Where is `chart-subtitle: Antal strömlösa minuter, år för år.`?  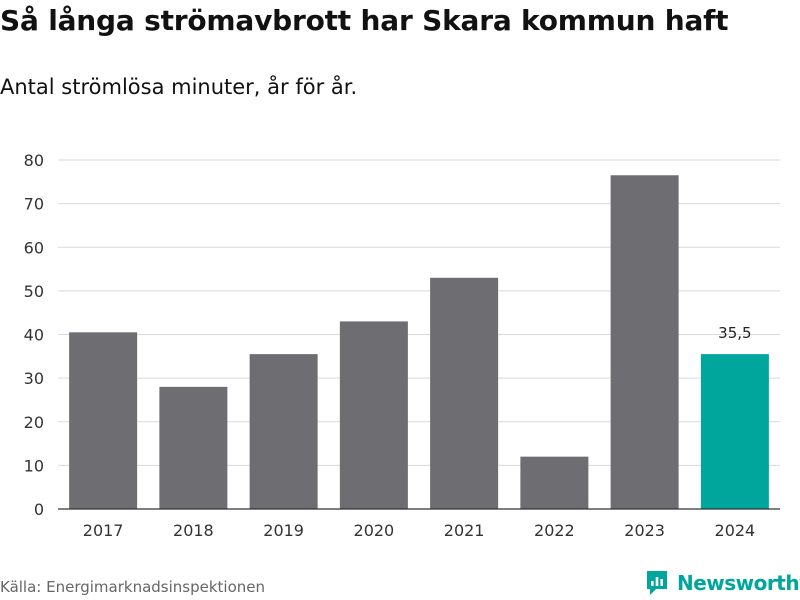 chart-subtitle: Antal strömlösa minuter, år för år. is located at coordinates (179, 87).